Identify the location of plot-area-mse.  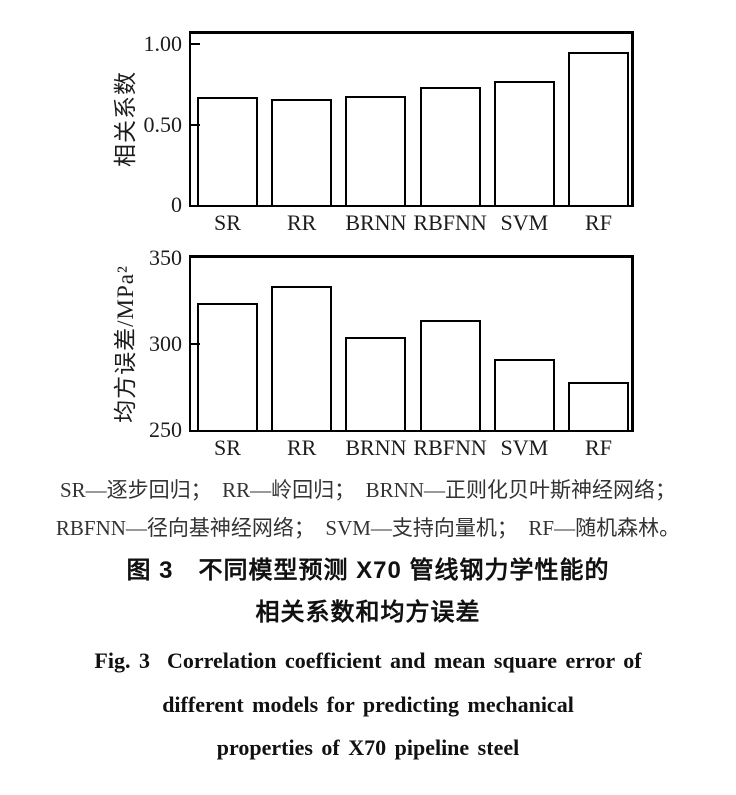
(411, 343).